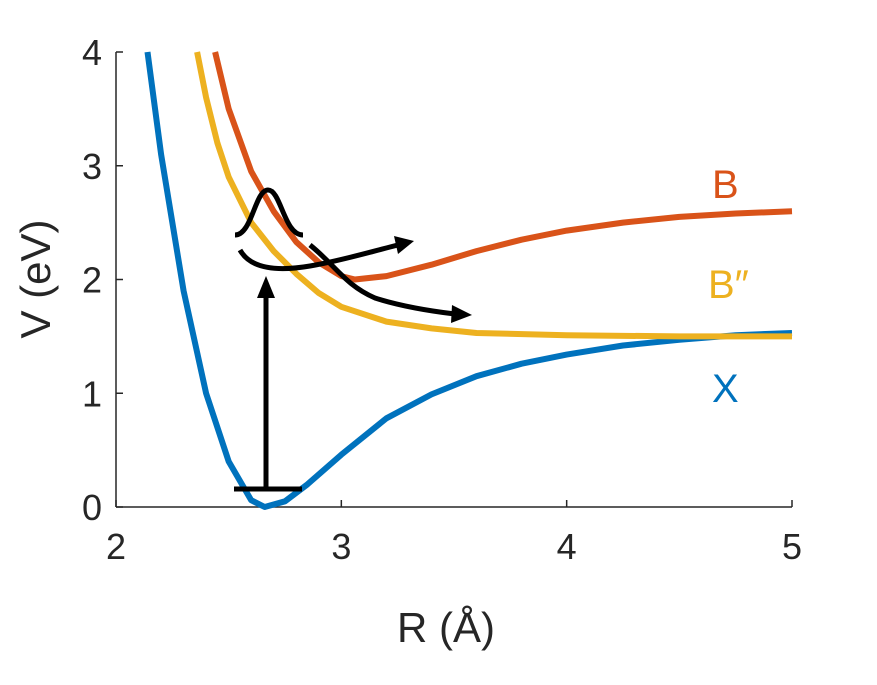 This screenshot has height=685, width=877. What do you see at coordinates (92, 166) in the screenshot?
I see `y-tick-label: 3` at bounding box center [92, 166].